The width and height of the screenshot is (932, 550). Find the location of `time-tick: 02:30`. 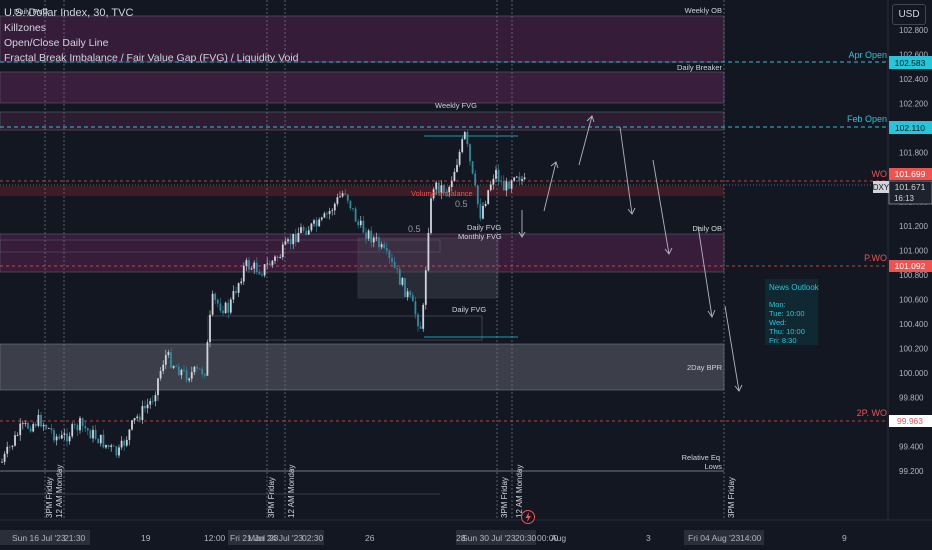

time-tick: 02:30 is located at coordinates (313, 538).